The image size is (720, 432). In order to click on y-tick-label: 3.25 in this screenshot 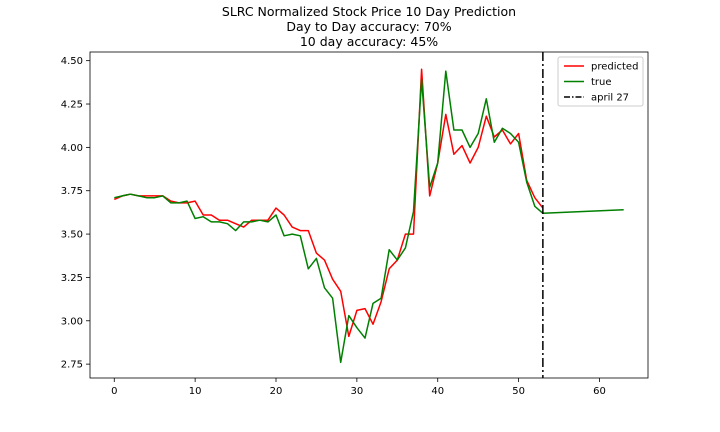, I will do `click(72, 278)`.